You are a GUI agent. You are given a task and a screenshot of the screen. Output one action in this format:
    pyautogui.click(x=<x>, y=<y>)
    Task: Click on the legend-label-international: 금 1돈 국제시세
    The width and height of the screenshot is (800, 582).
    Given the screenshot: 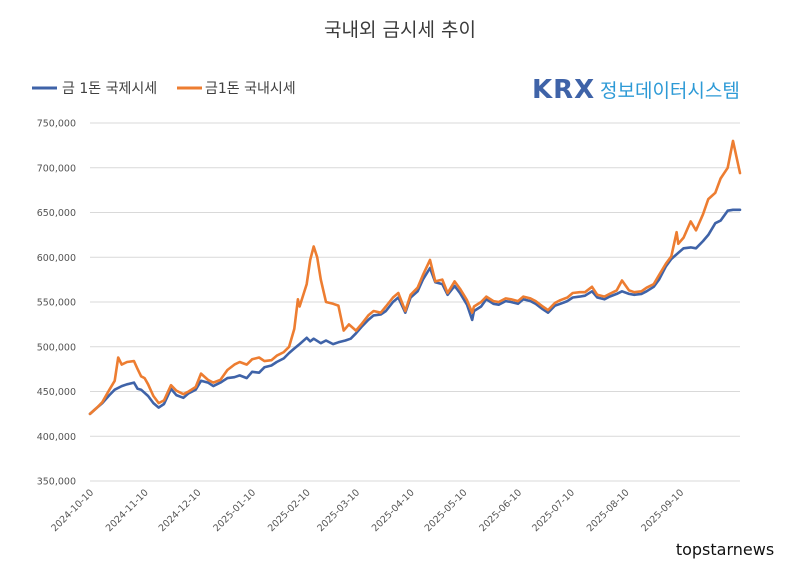 What is the action you would take?
    pyautogui.click(x=109, y=89)
    